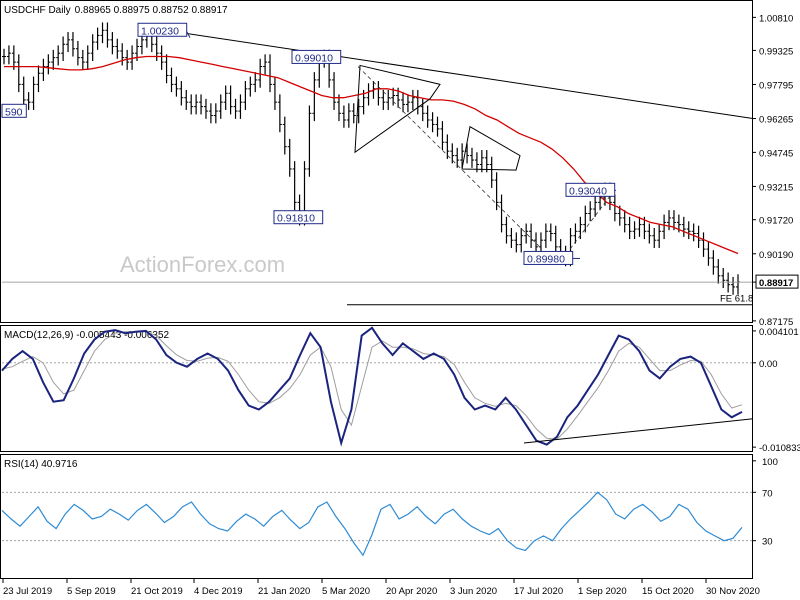 The height and width of the screenshot is (600, 800). I want to click on last-price-label: 0.88917, so click(776, 283).